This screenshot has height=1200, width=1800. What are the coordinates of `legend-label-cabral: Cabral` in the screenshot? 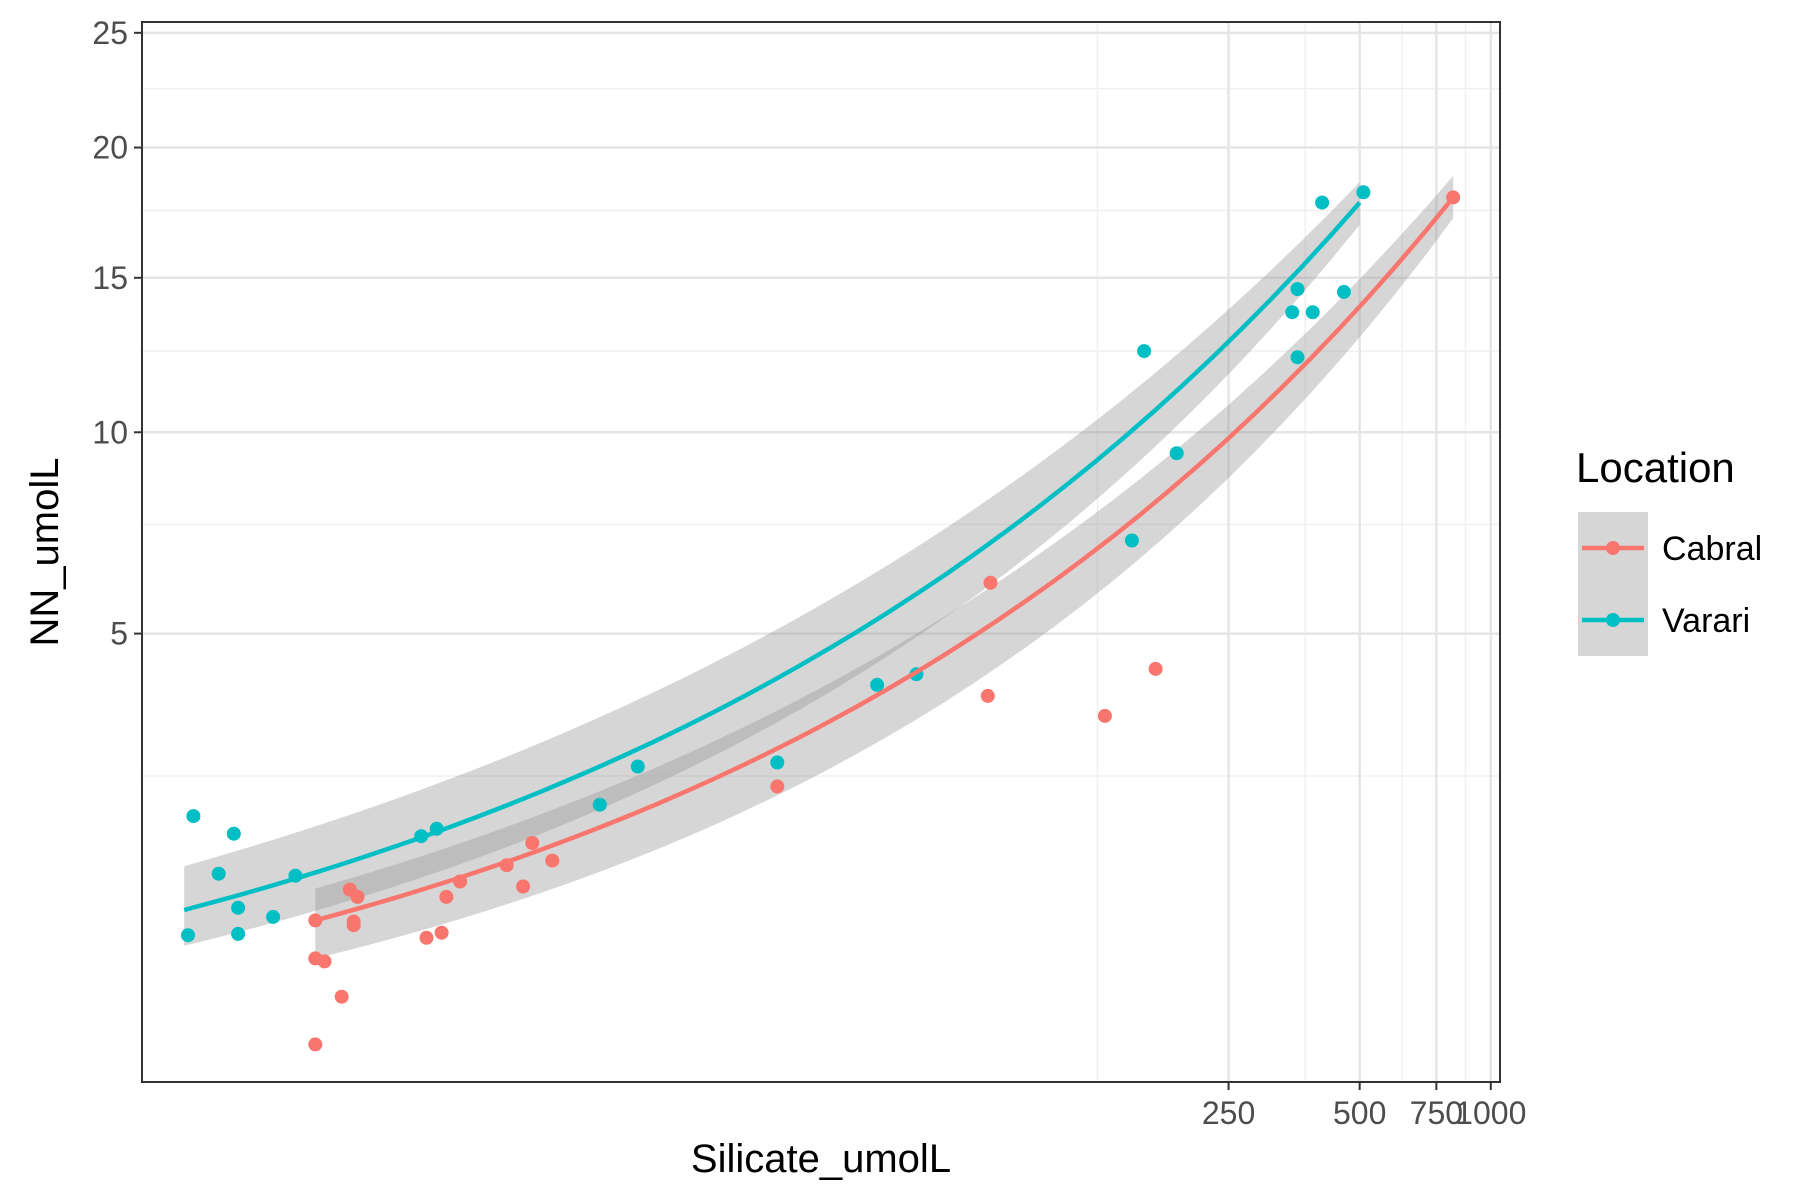 It's located at (1712, 549).